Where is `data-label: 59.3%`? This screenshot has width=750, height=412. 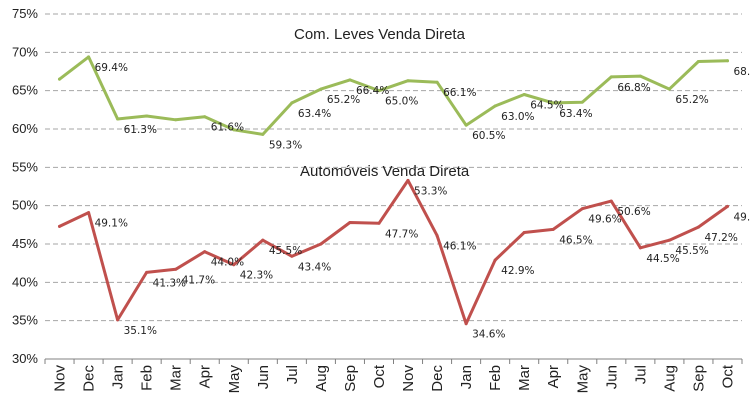
data-label: 59.3% is located at coordinates (285, 145).